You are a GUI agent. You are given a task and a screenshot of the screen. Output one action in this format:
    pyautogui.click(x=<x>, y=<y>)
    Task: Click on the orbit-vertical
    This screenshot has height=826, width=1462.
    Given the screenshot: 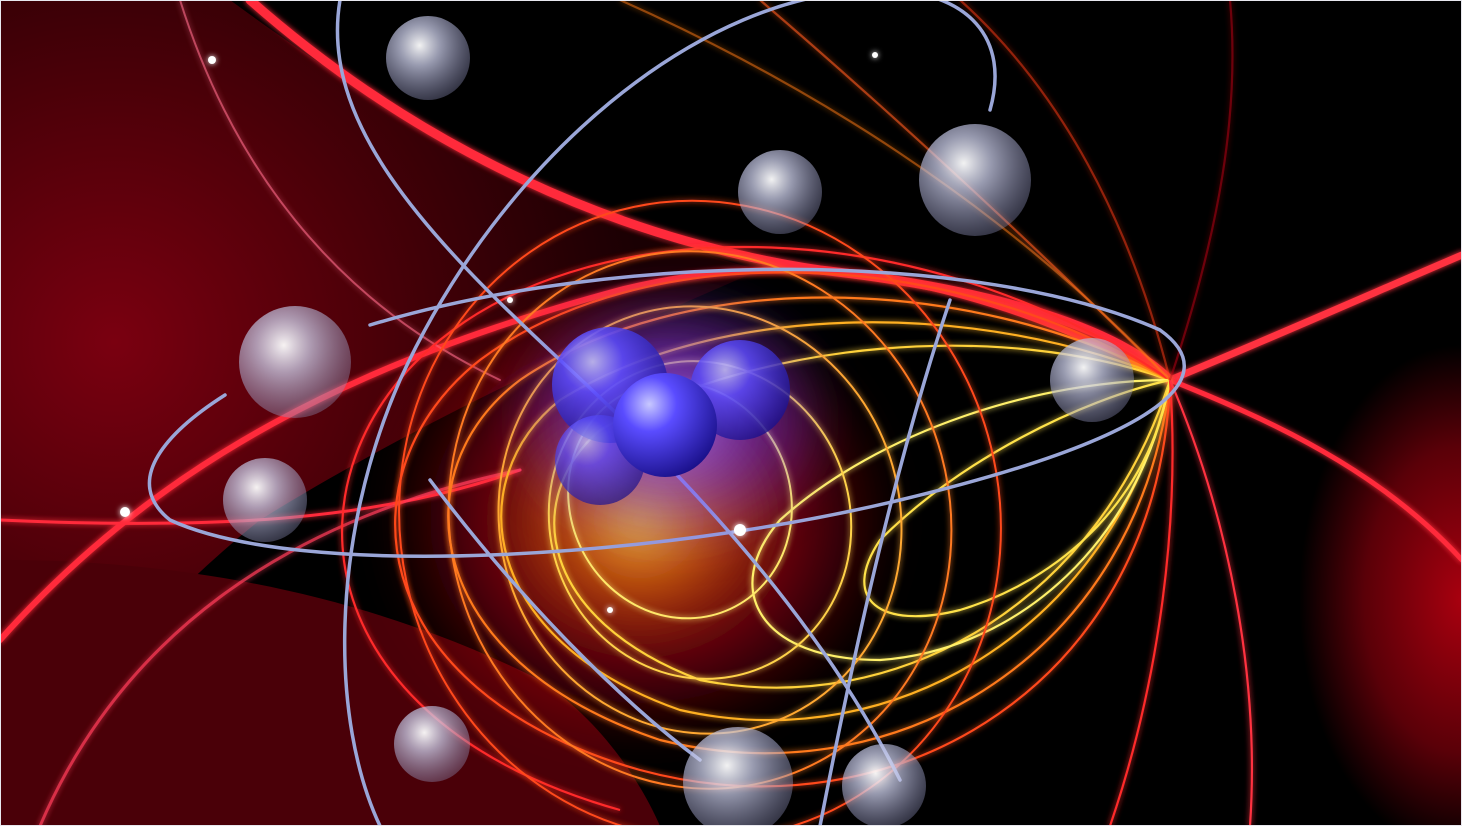 What is the action you would take?
    pyautogui.click(x=885, y=562)
    